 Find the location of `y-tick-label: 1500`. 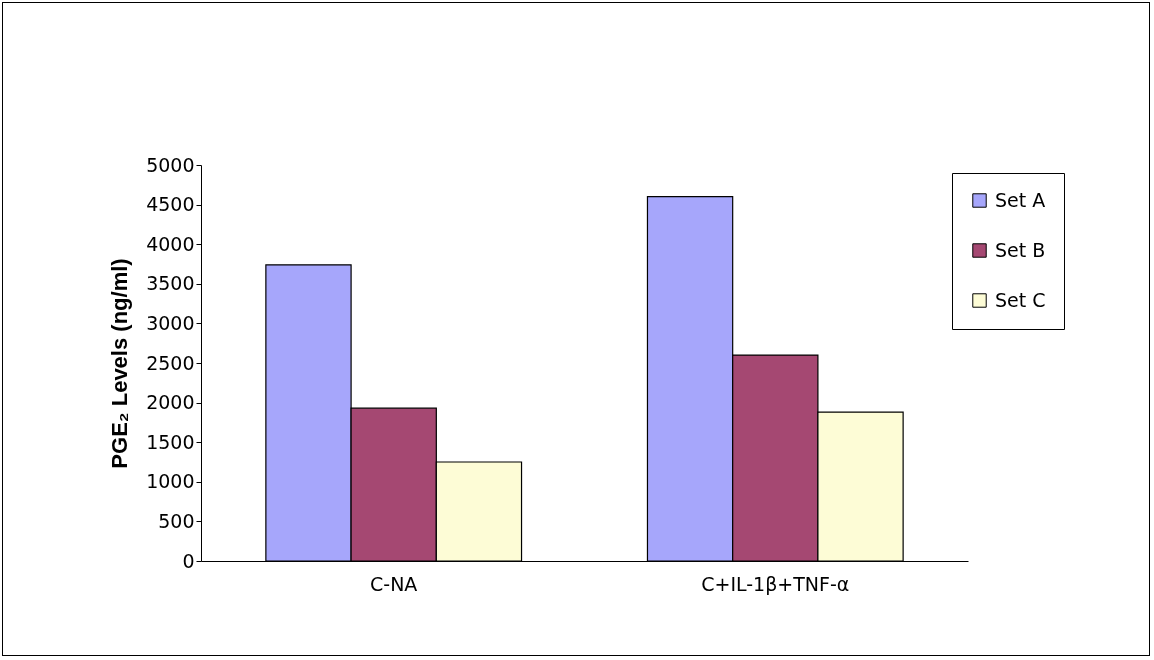

y-tick-label: 1500 is located at coordinates (170, 441).